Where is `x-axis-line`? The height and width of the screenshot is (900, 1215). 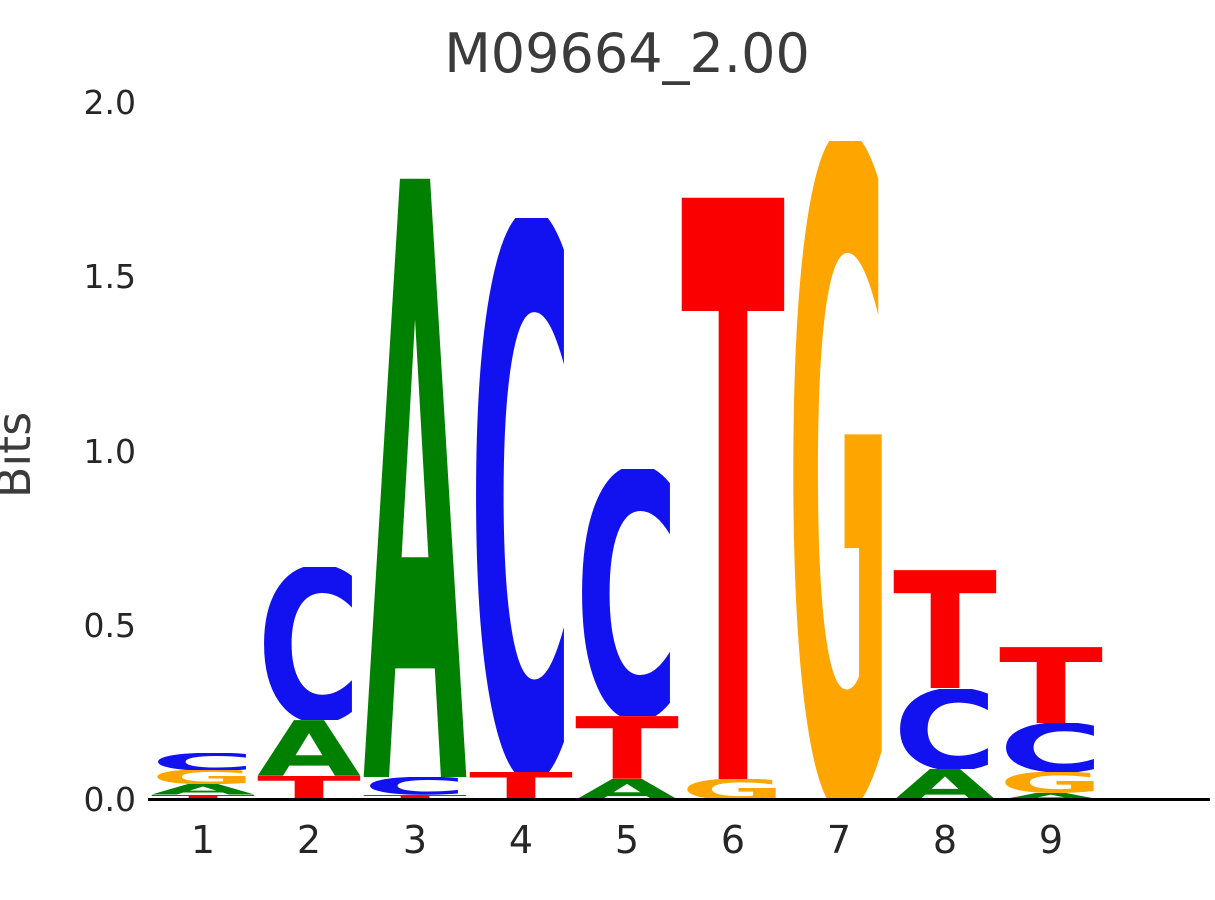 x-axis-line is located at coordinates (679, 799).